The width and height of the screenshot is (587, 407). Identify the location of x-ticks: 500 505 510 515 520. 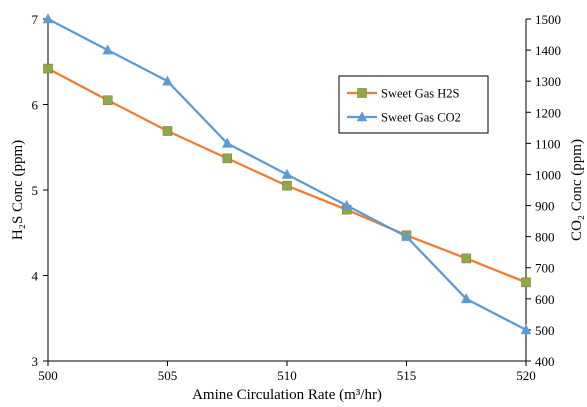
(287, 372).